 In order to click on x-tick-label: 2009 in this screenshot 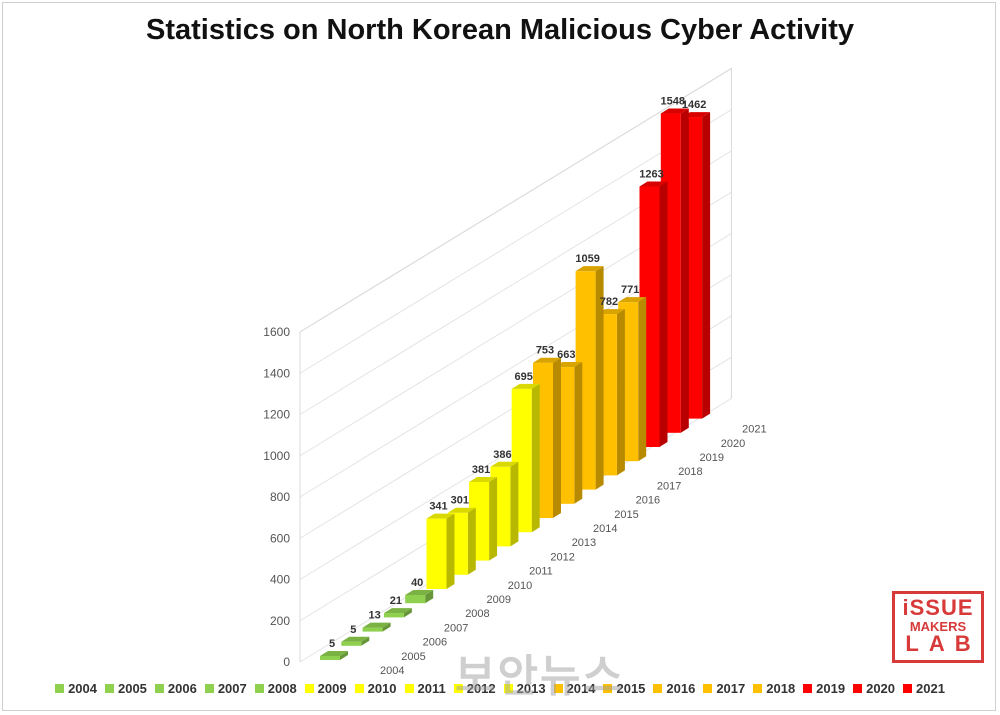, I will do `click(499, 600)`.